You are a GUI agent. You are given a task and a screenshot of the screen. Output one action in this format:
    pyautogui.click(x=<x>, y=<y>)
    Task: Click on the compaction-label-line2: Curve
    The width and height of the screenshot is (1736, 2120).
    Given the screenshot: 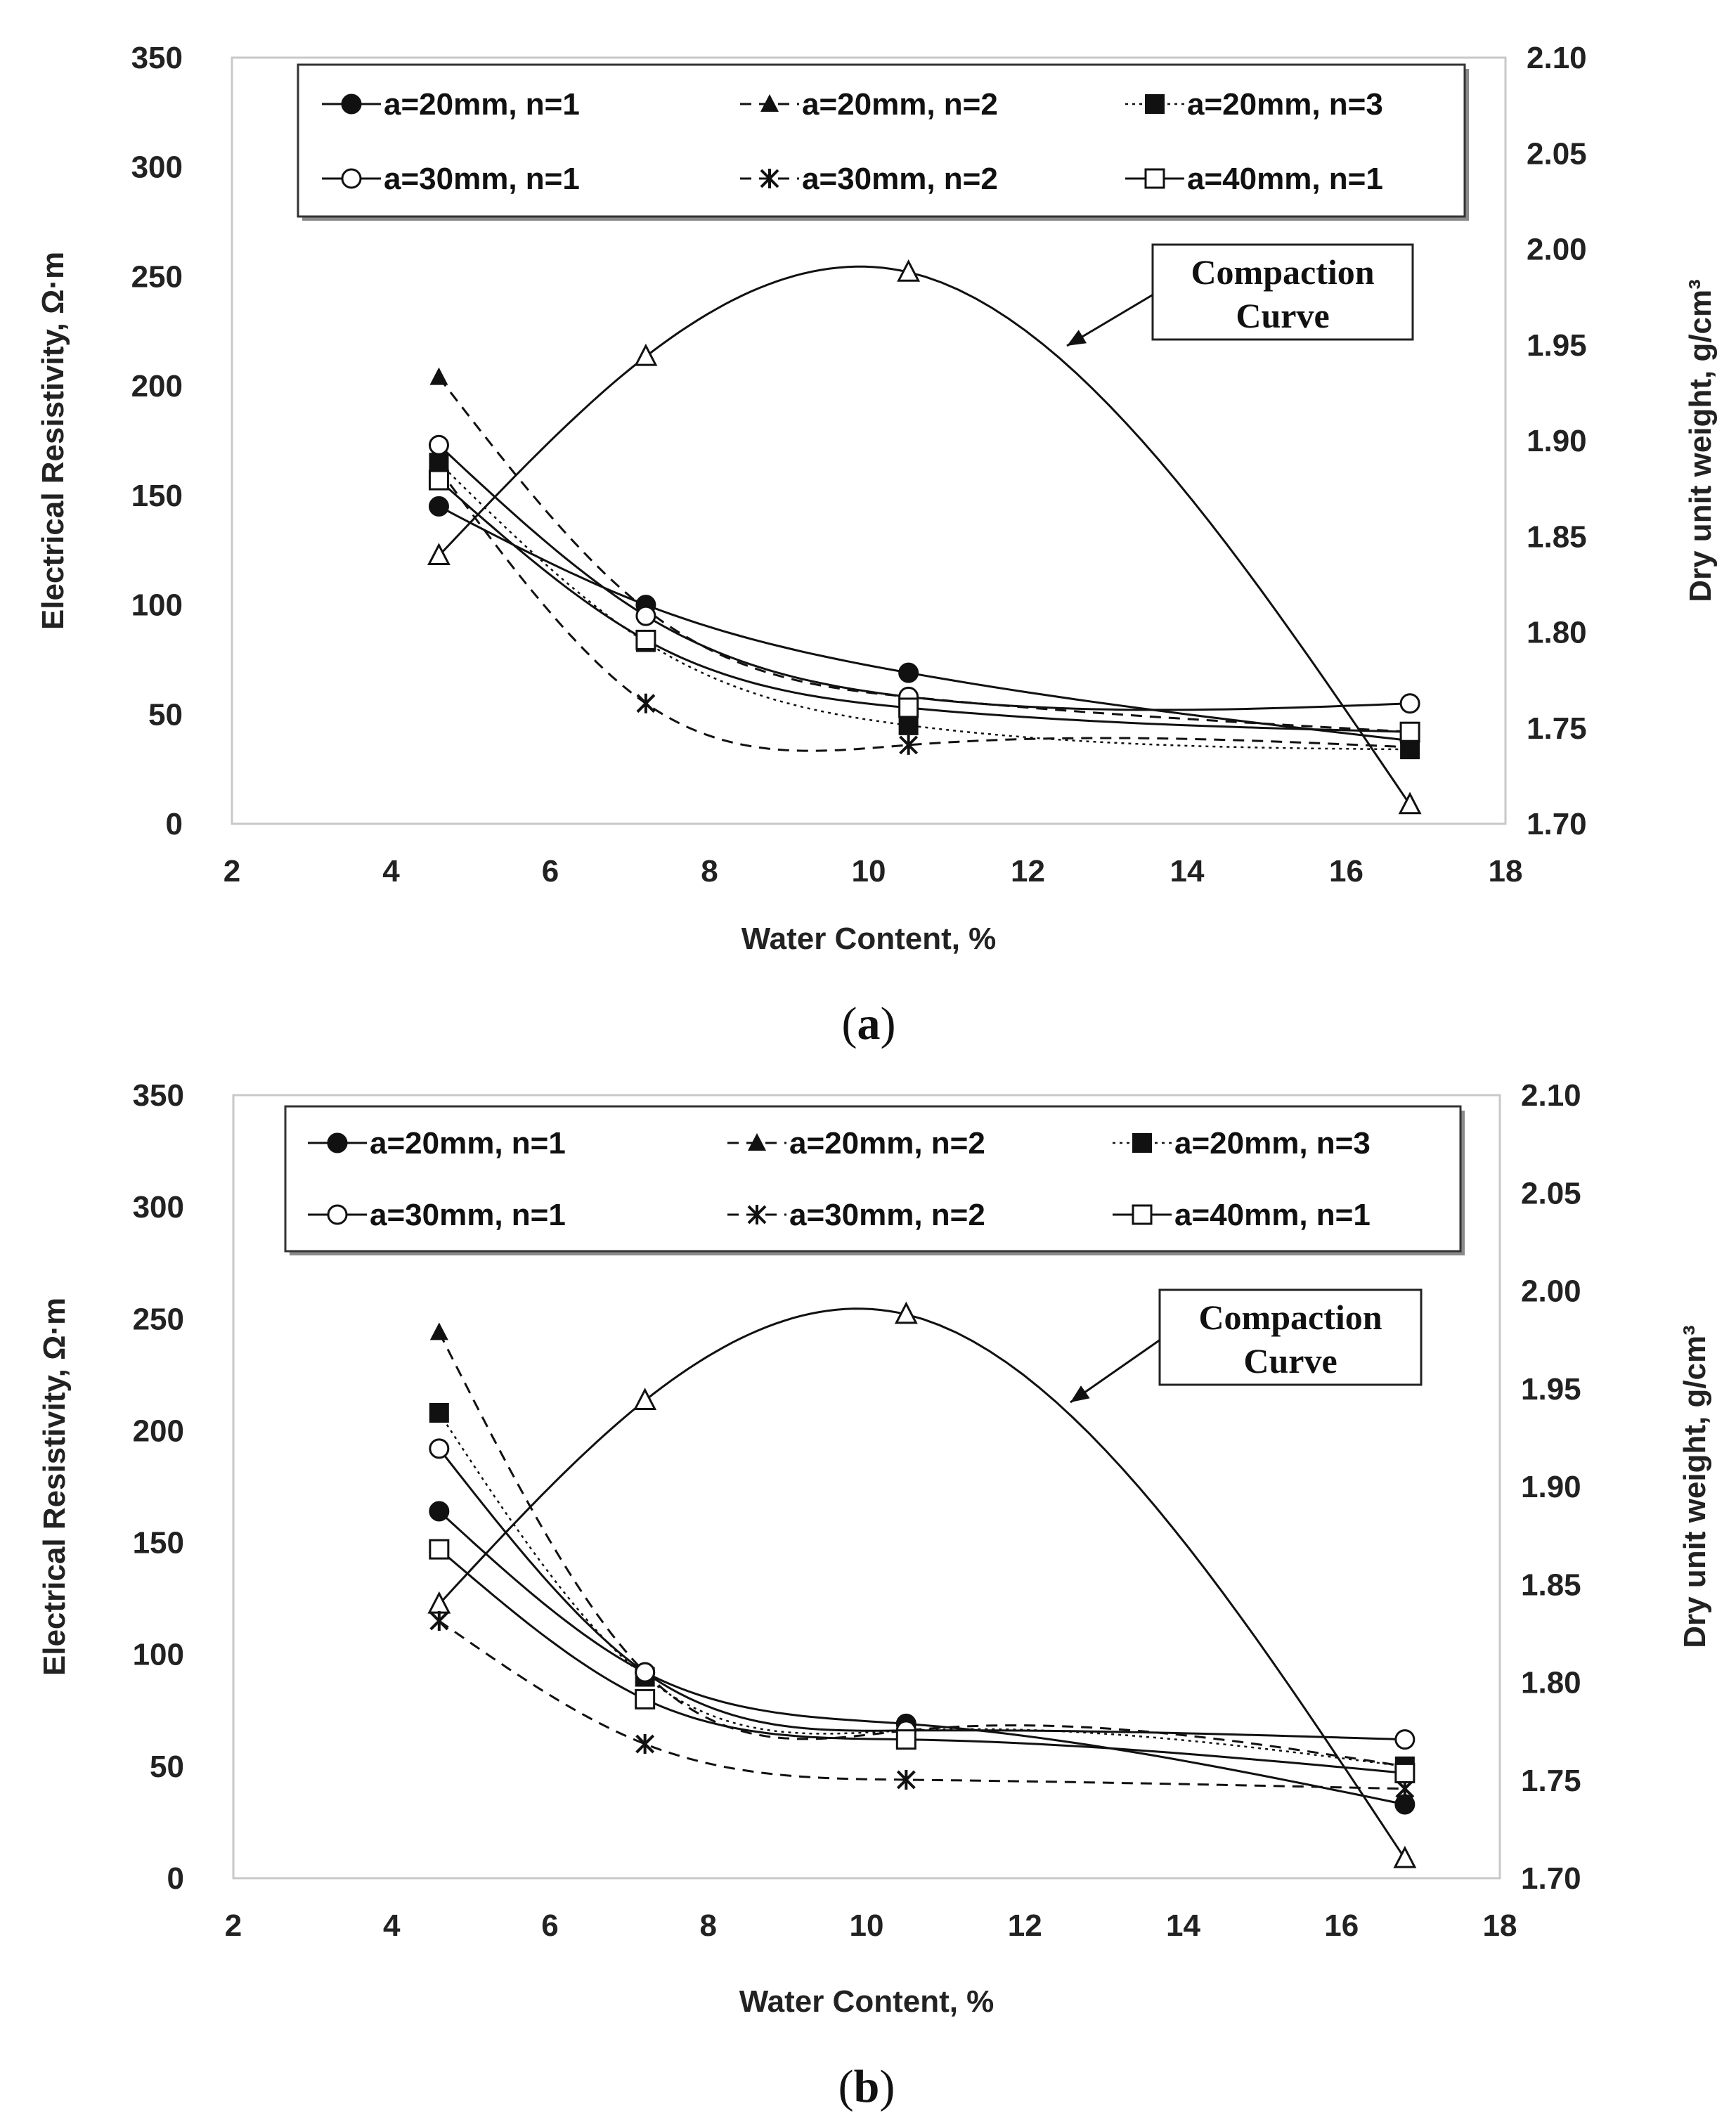 What is the action you would take?
    pyautogui.click(x=1290, y=1361)
    